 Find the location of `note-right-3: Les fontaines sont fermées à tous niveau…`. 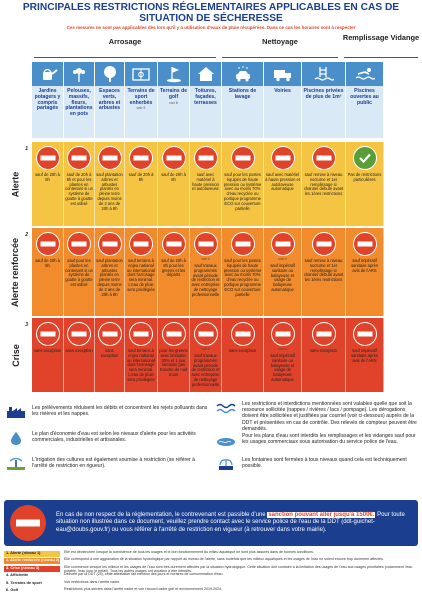

note-right-3: Les fontaines sont fermées à tous niveau… is located at coordinates (317, 464).